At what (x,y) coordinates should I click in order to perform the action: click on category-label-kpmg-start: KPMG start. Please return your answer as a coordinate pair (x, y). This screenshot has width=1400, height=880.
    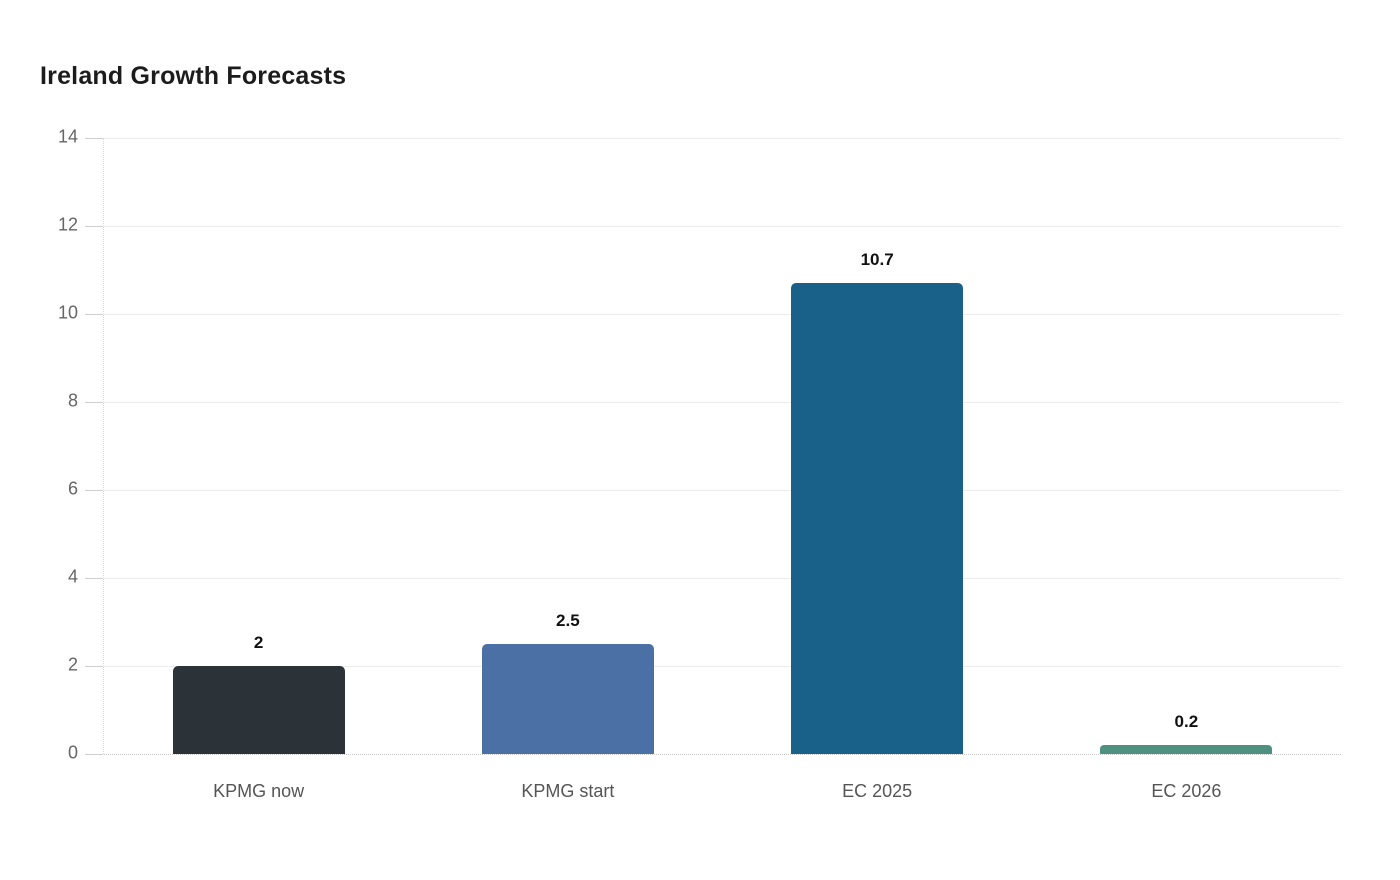
    Looking at the image, I should click on (568, 791).